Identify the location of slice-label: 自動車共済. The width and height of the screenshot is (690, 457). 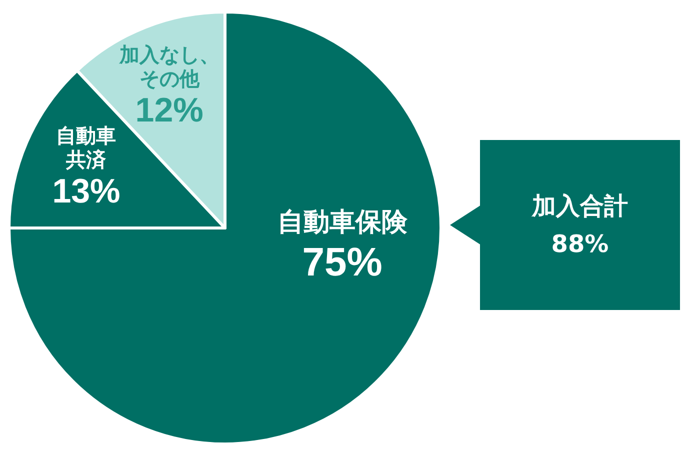
(86, 148).